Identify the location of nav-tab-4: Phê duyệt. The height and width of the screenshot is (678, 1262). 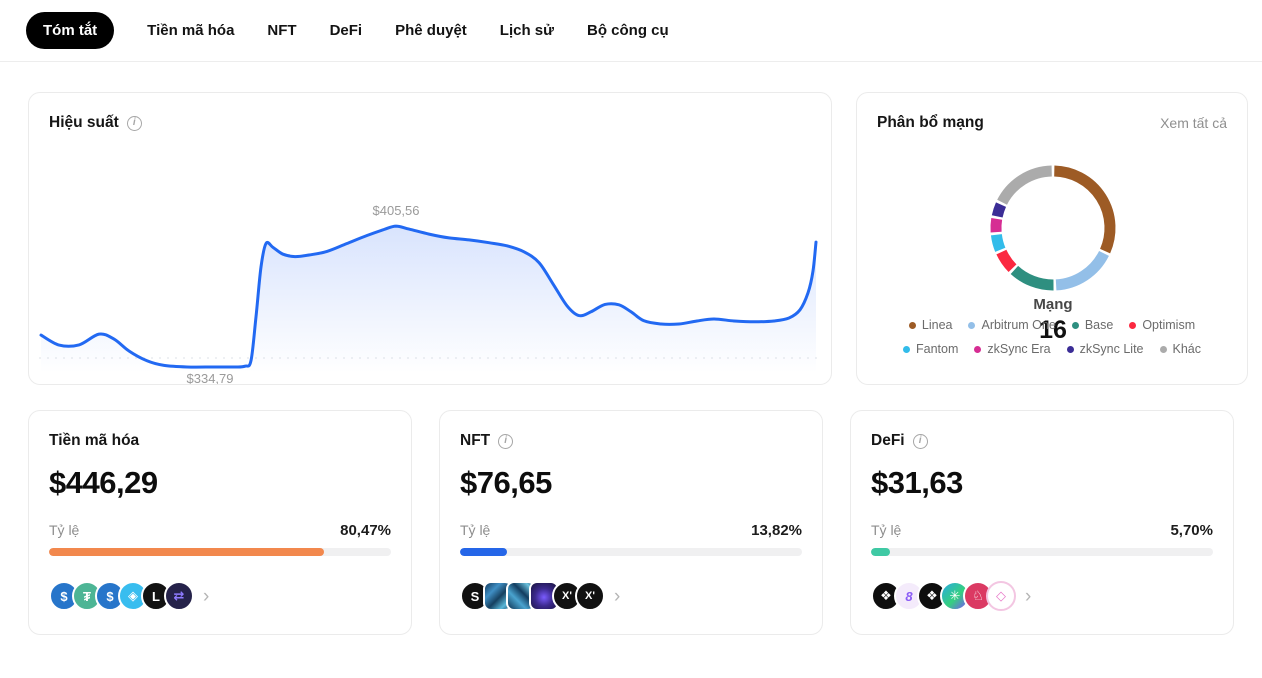
(431, 30).